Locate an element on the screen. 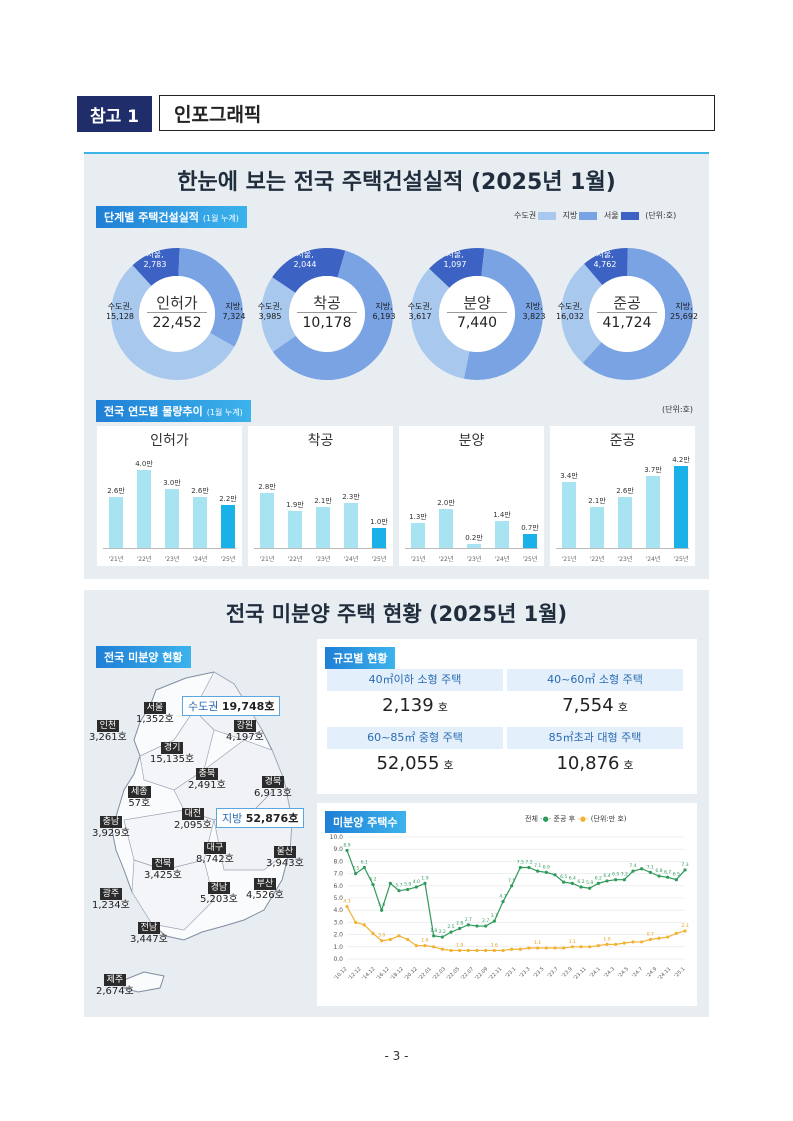 Image resolution: width=793 pixels, height=1121 pixels. local-value: 52,876호 is located at coordinates (272, 818).